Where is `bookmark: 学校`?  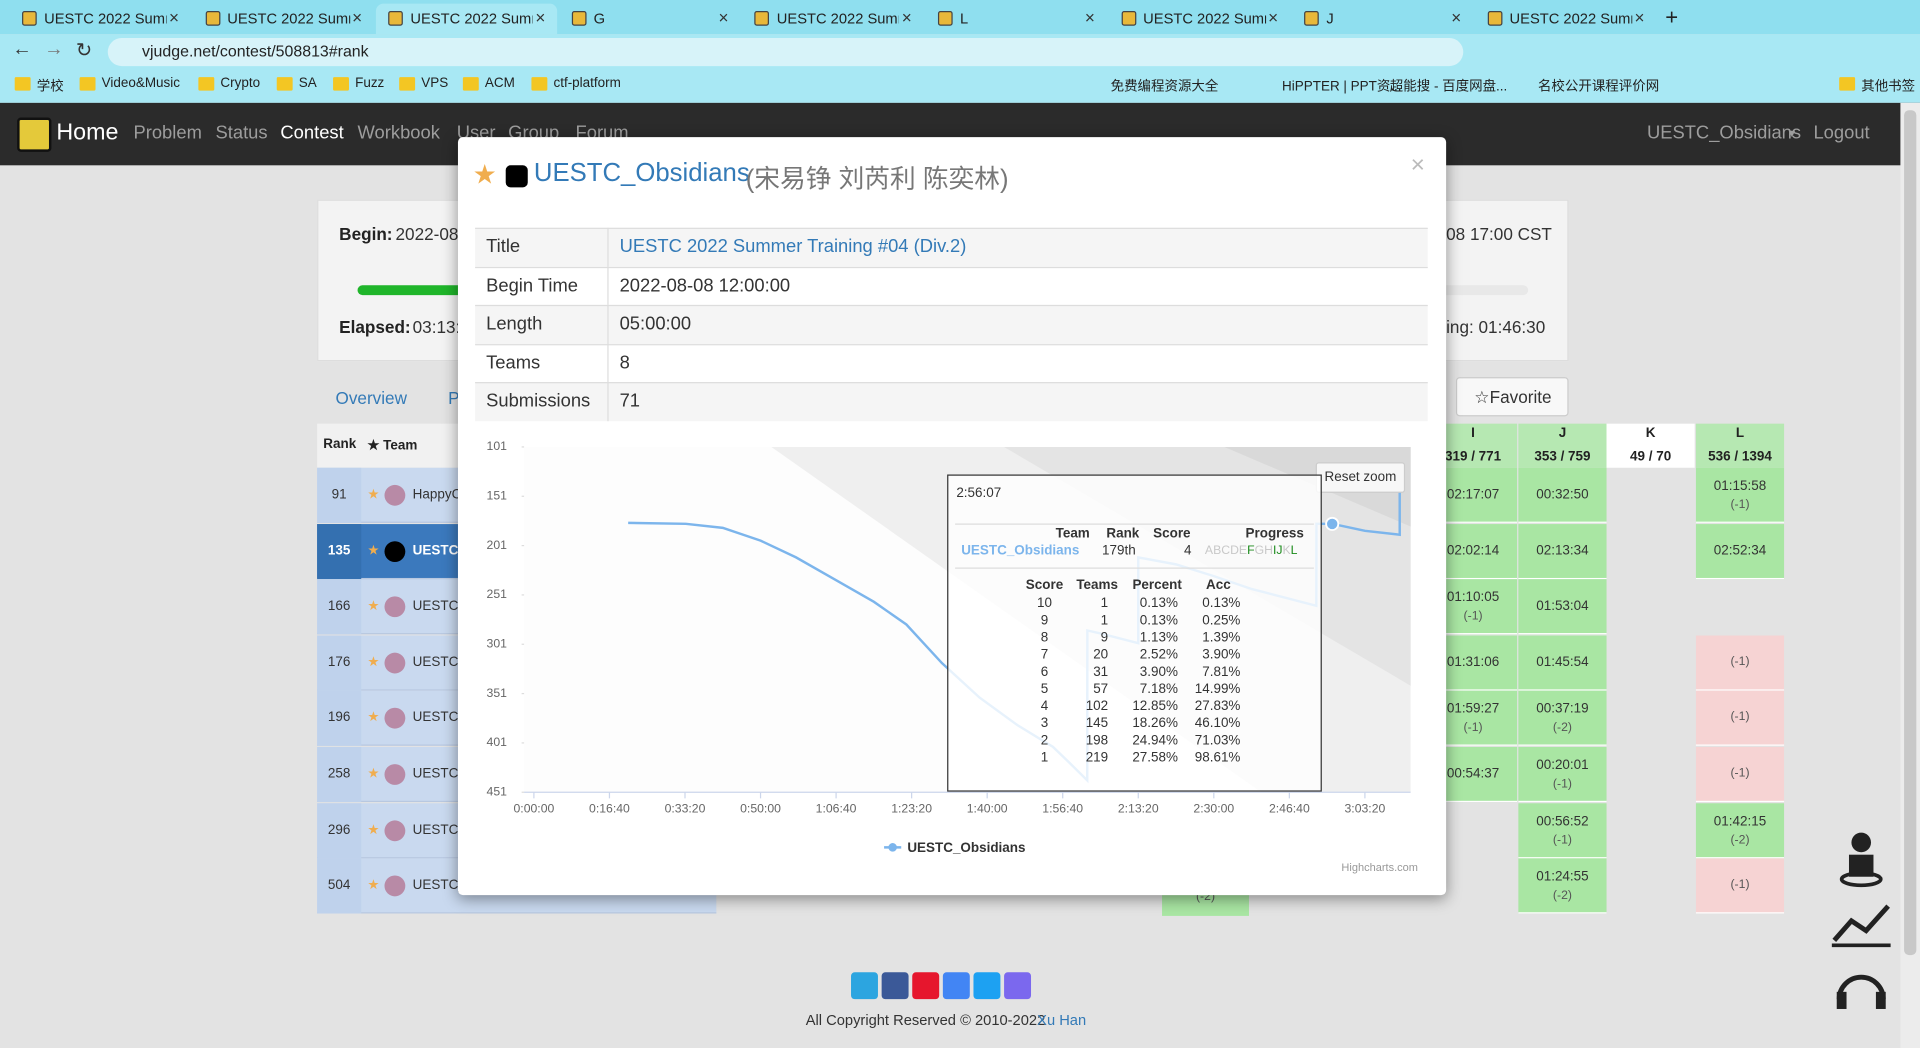
bookmark: 学校 is located at coordinates (50, 87).